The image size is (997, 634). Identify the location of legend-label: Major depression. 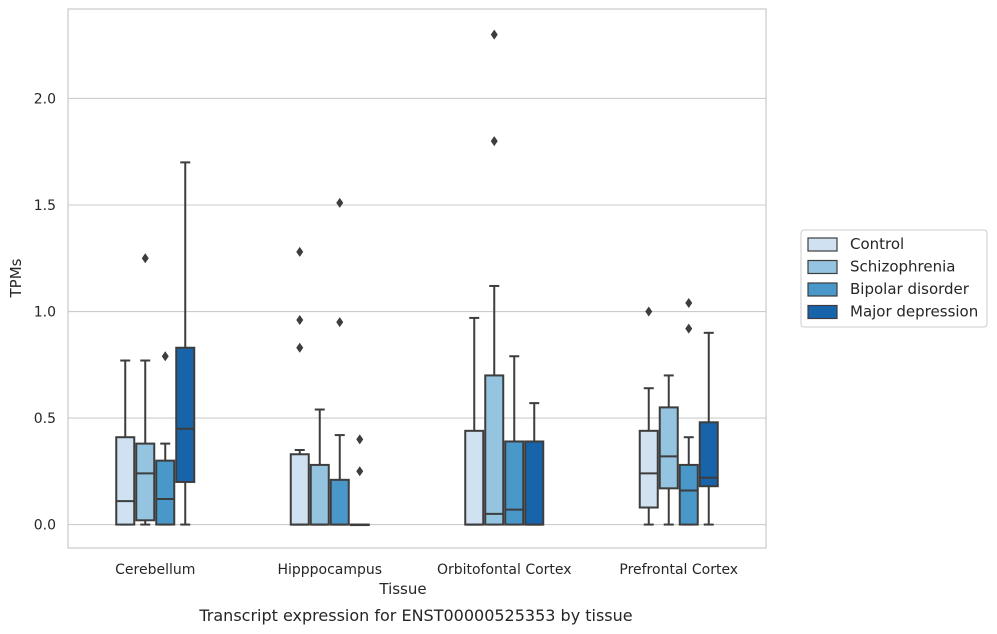
(914, 312).